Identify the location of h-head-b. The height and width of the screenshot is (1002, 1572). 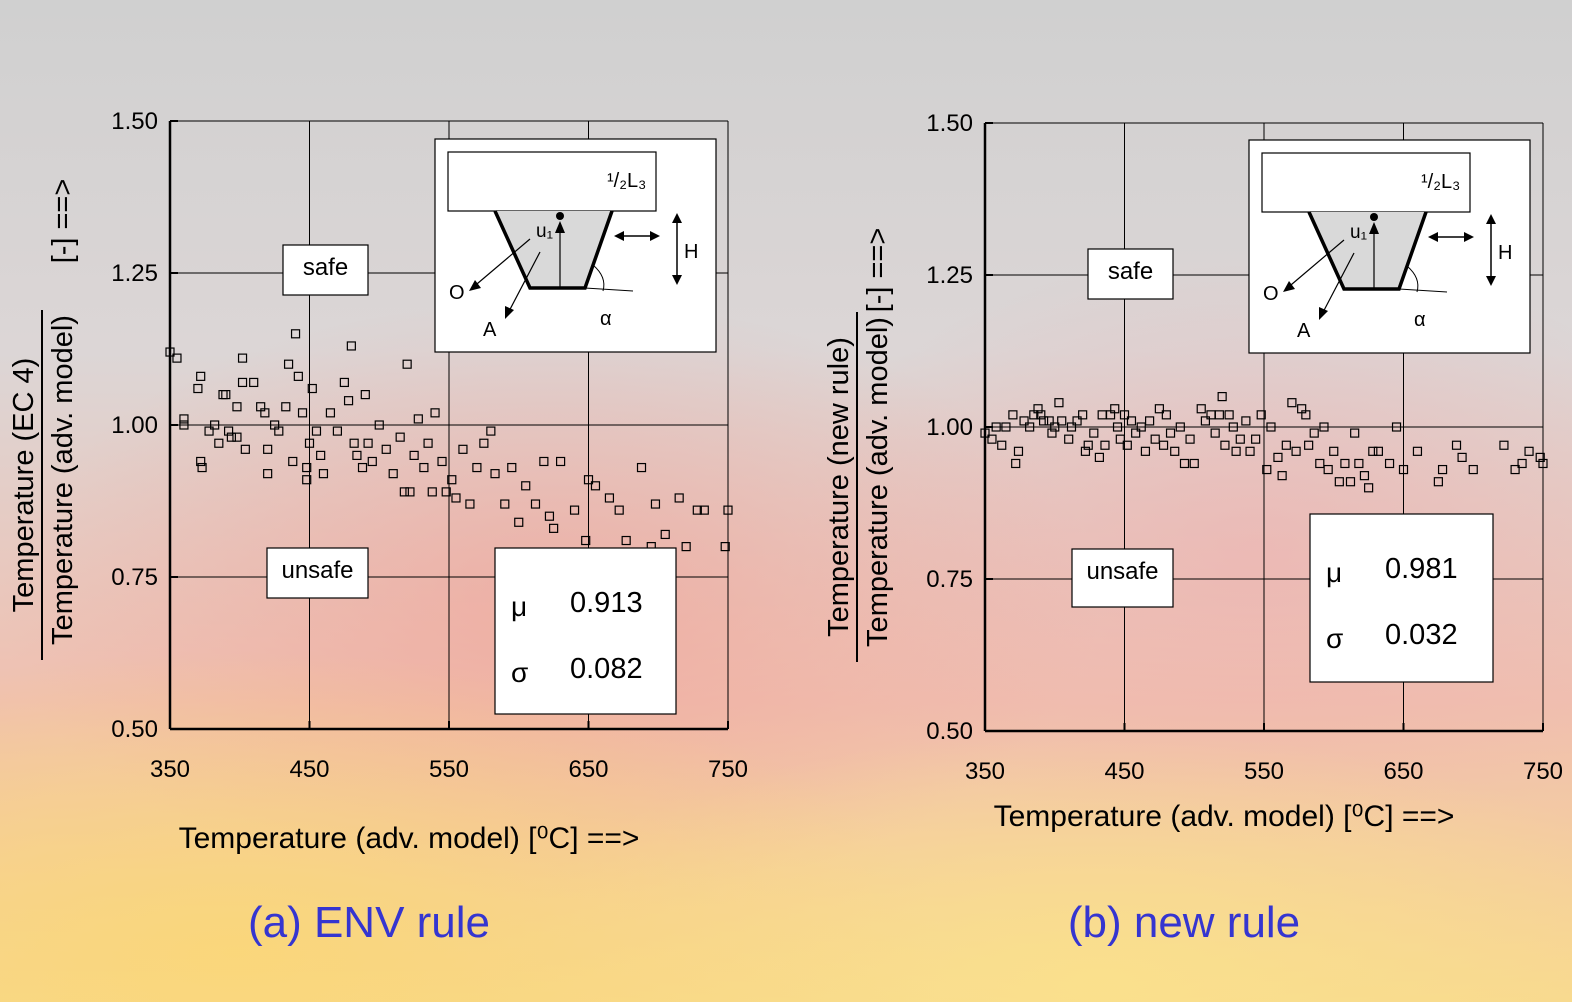
(1491, 281).